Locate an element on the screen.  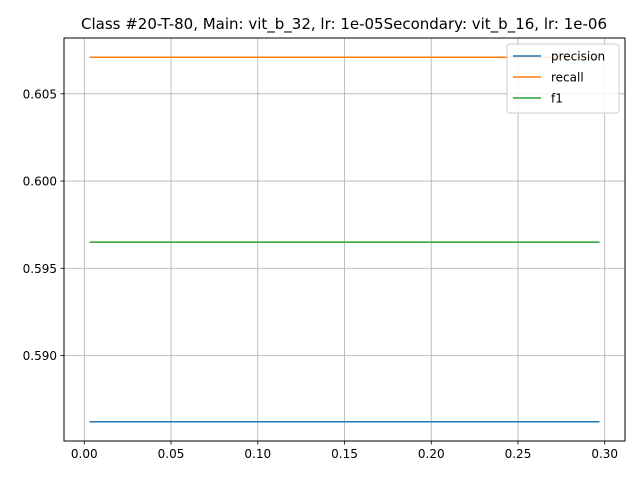
x-axis: 0.00 0.05 0.10 0.15 0.20 0.25 0.30 is located at coordinates (344, 451).